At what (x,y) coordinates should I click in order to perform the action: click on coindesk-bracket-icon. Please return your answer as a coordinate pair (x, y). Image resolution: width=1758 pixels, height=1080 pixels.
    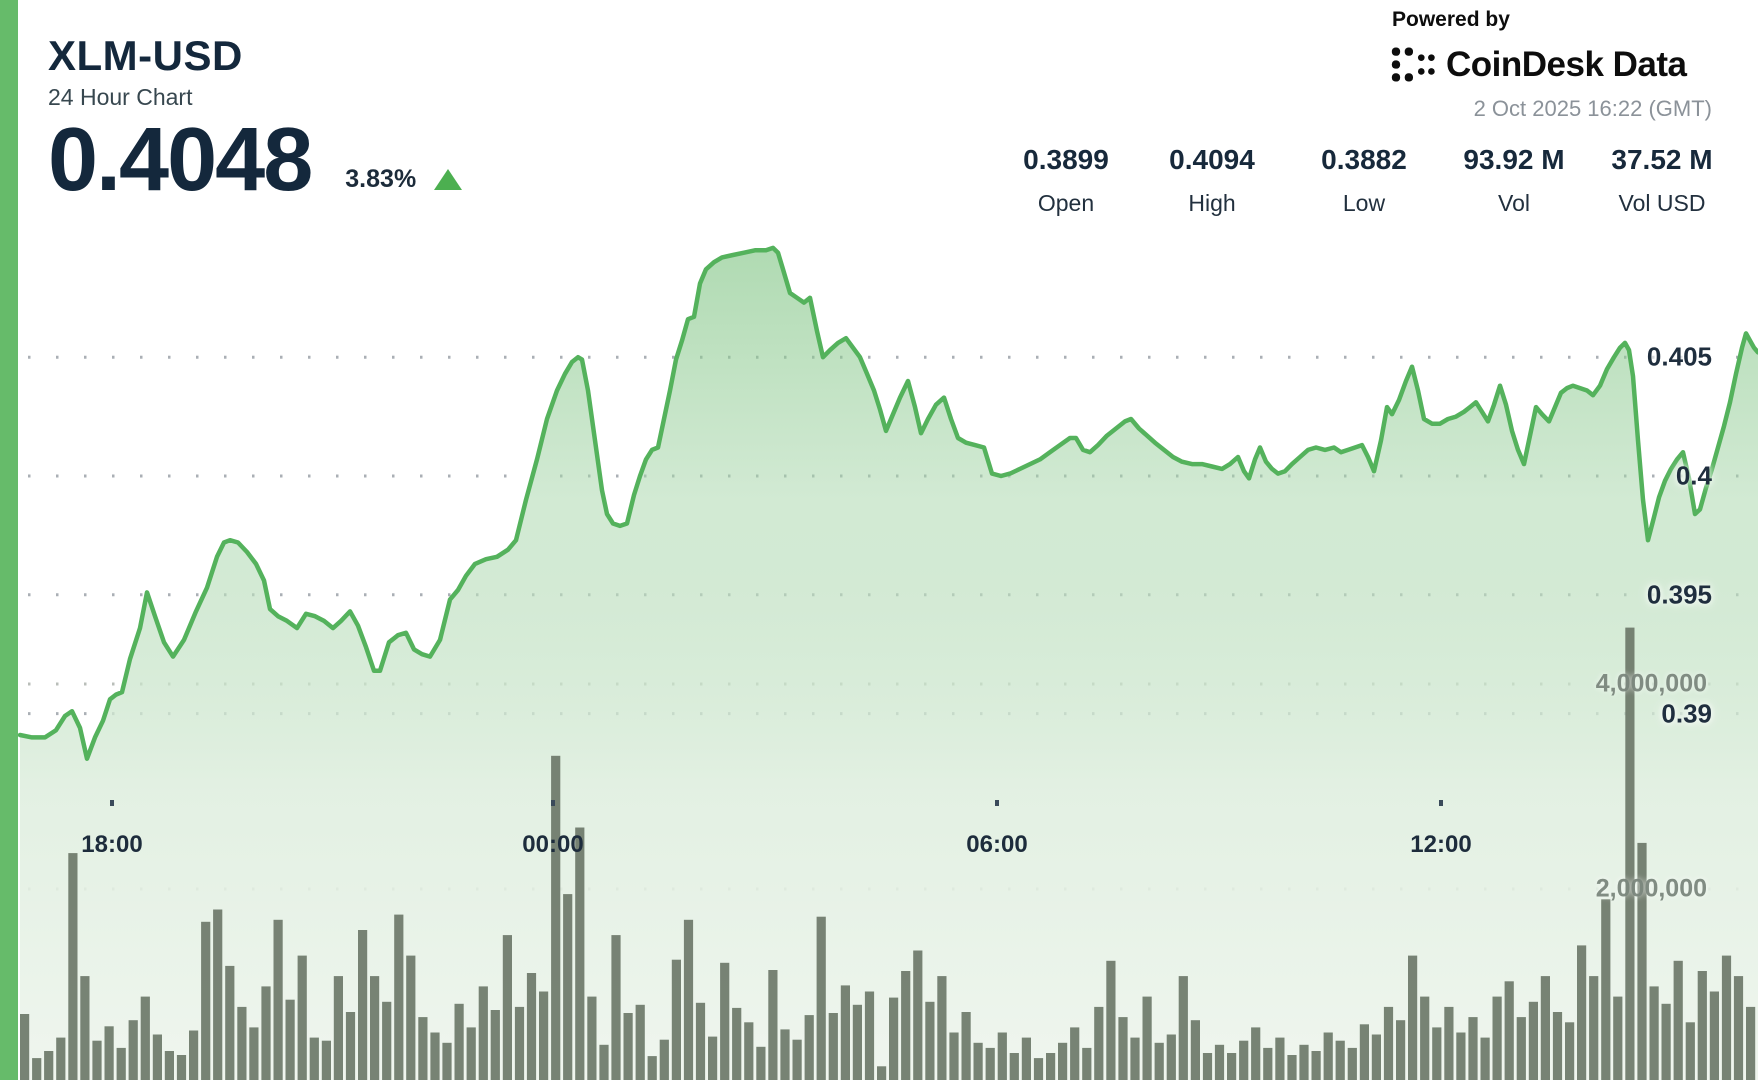
    Looking at the image, I should click on (1413, 64).